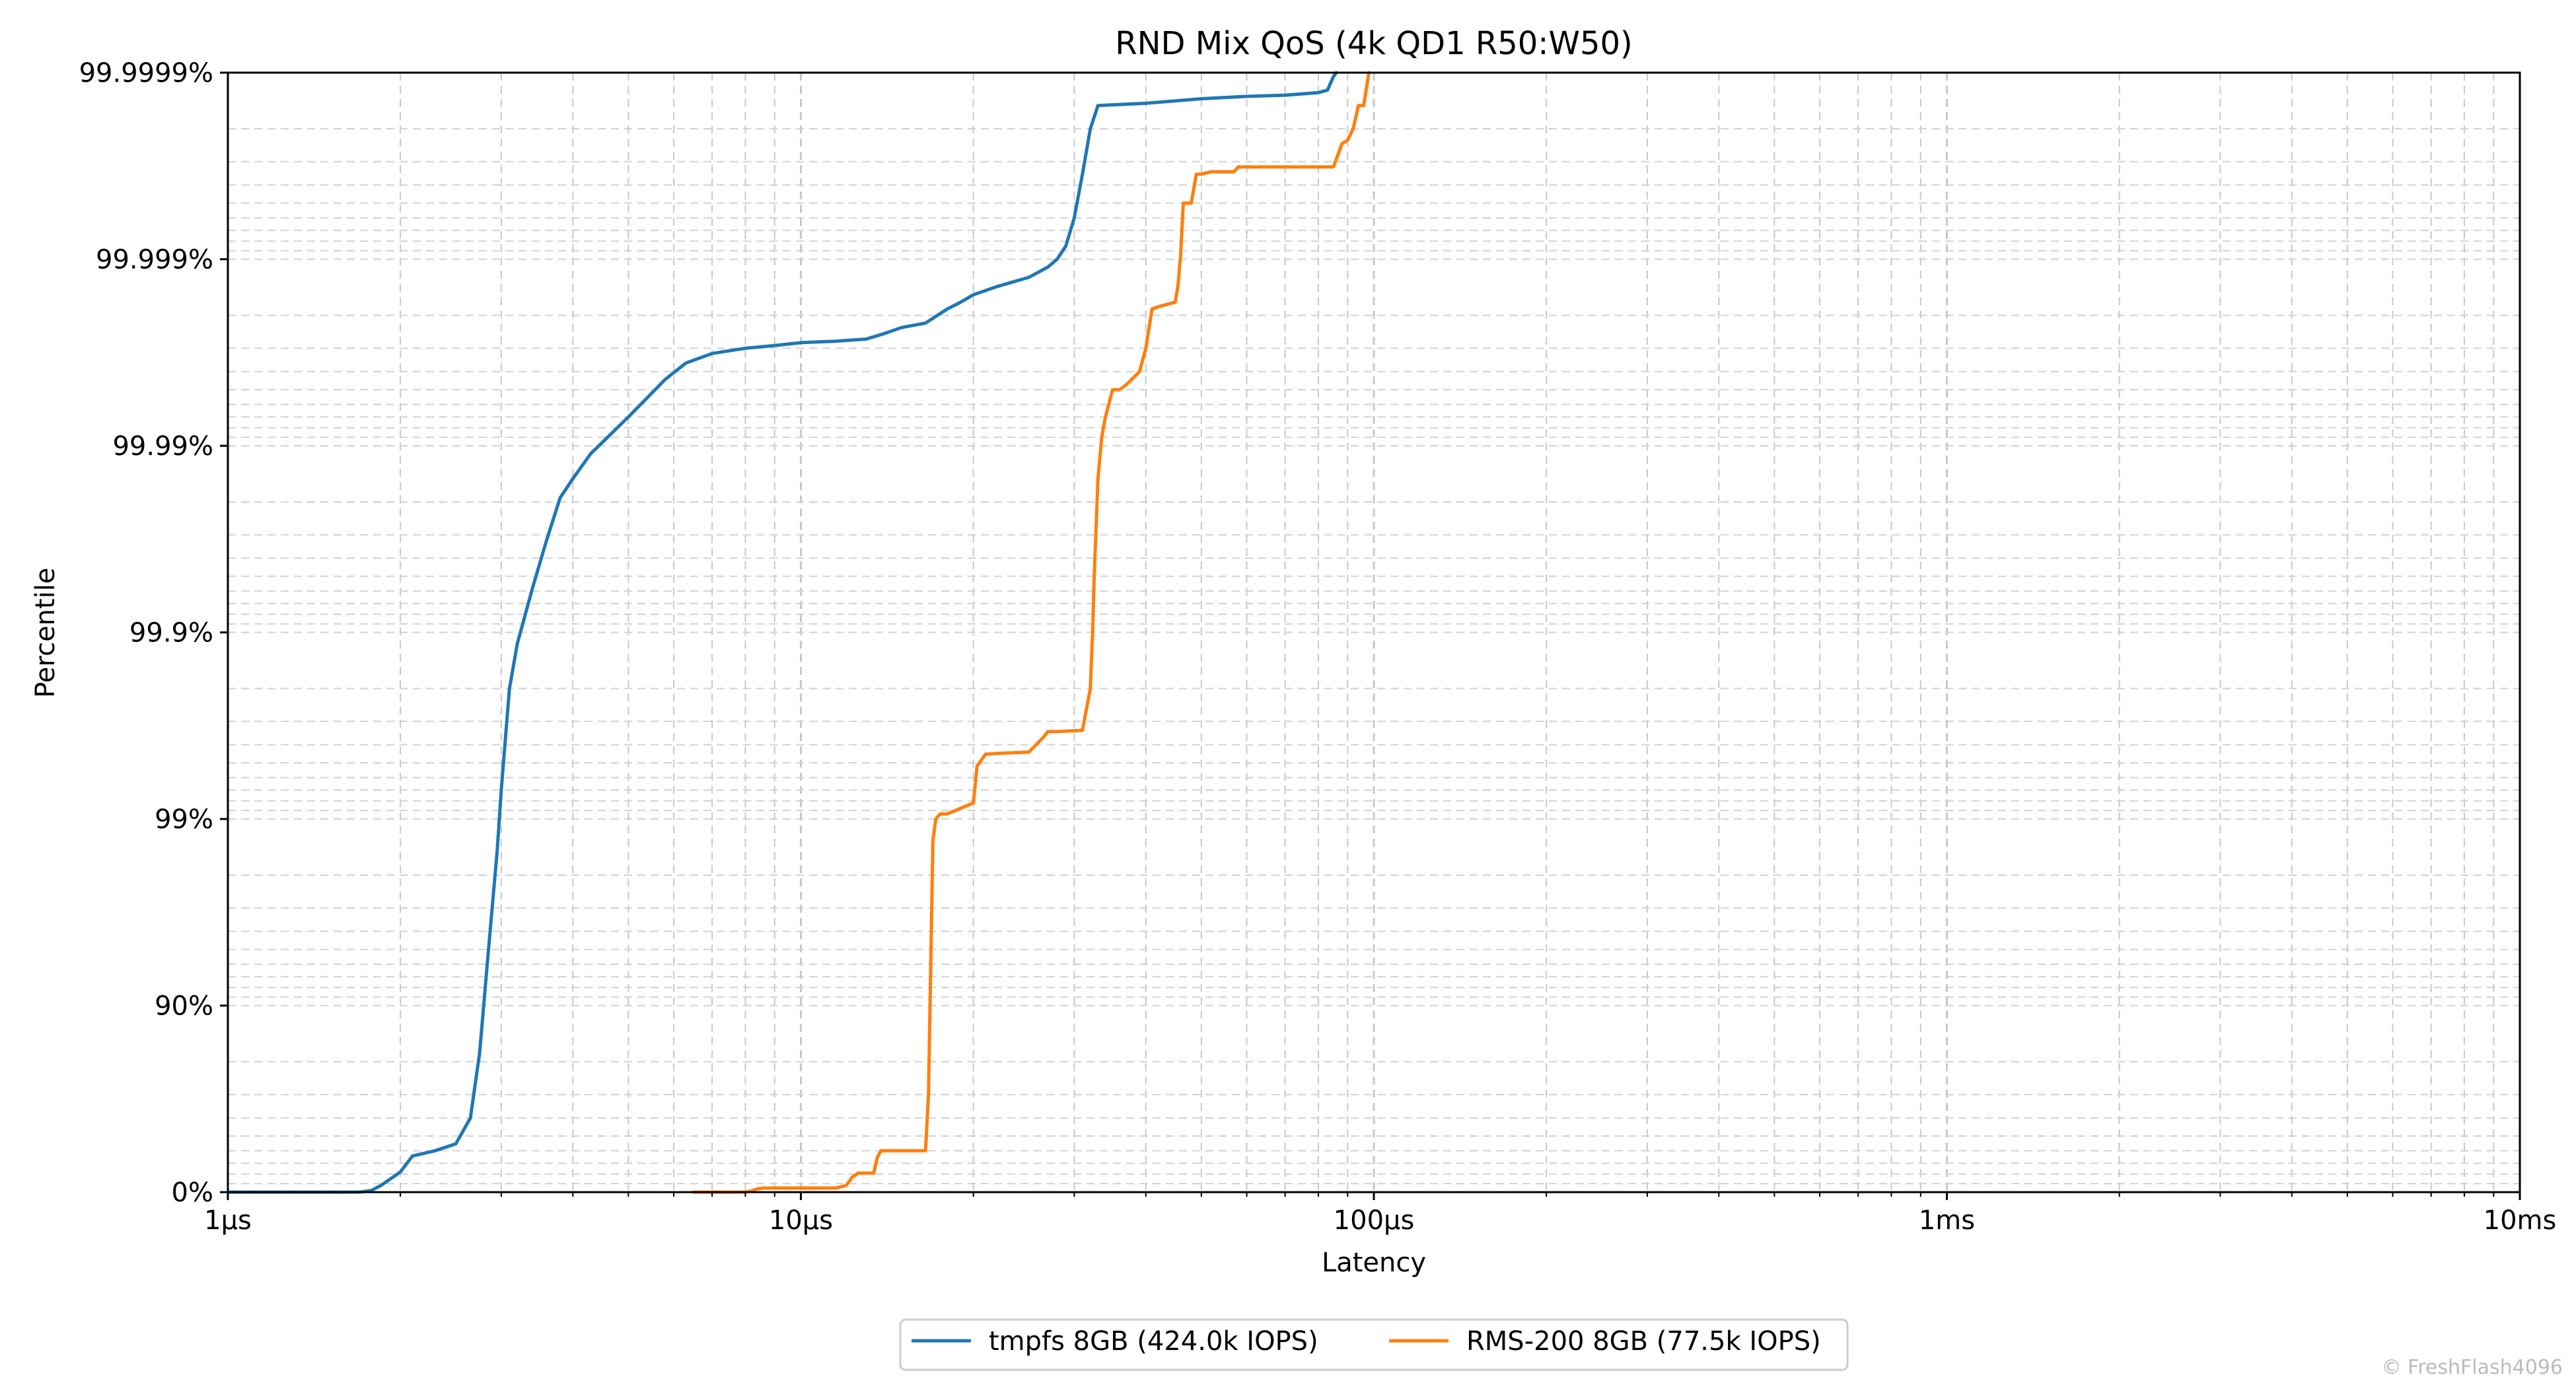 This screenshot has width=2576, height=1387. I want to click on legend-label-tmpfs: tmpfs 8GB (424.0k IOPS), so click(1154, 1341).